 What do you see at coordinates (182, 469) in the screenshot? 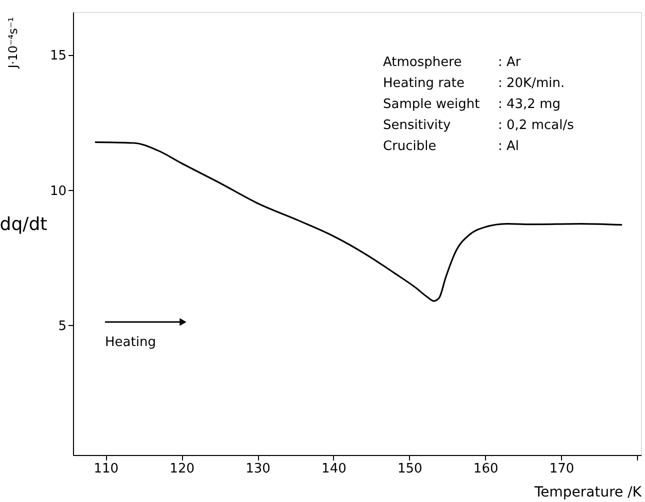
I see `x-tick-label: 120` at bounding box center [182, 469].